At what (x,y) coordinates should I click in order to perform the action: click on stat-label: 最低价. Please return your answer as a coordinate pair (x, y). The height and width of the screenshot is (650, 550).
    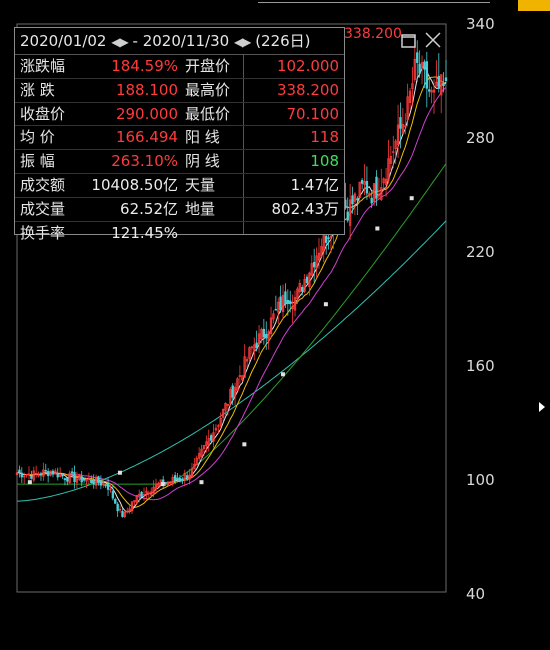
    Looking at the image, I should click on (208, 113).